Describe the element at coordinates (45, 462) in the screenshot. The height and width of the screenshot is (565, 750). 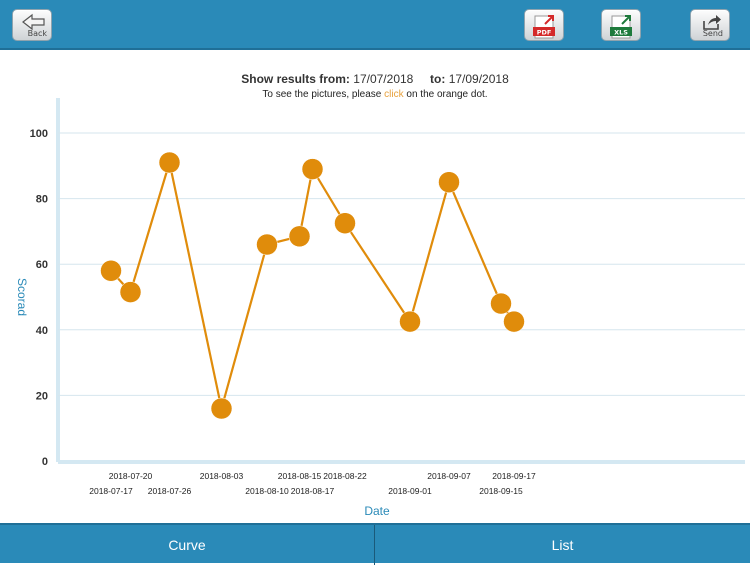
I see `y-tick-label: 0` at that location.